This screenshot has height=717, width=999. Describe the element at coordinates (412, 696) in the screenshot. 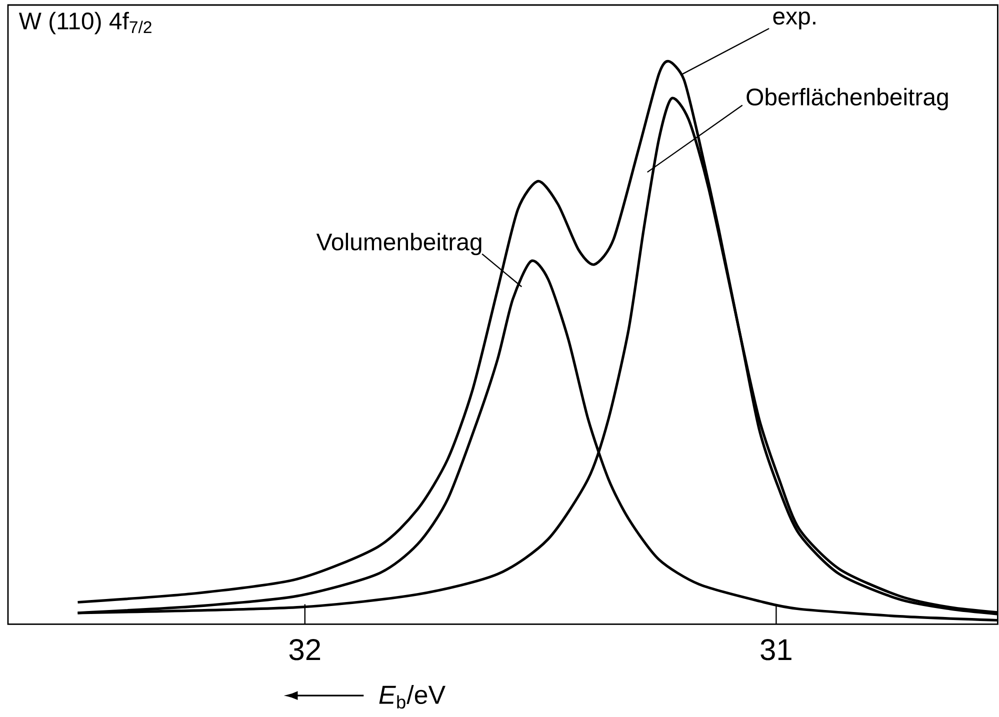

I see `x-axis-title: E$_{b}$/eV` at that location.